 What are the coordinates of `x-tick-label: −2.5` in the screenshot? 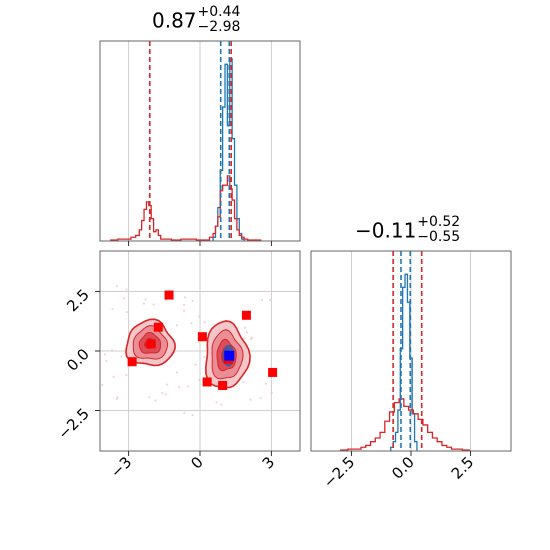 It's located at (339, 472).